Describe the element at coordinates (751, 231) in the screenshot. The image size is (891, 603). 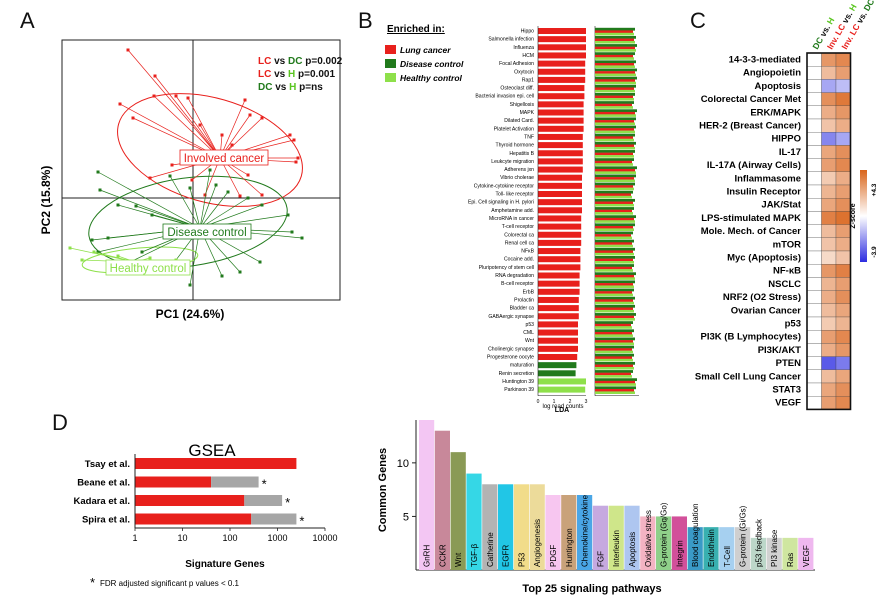
I see `heatmap-row-label: Mole. Mech. of Cancer` at that location.